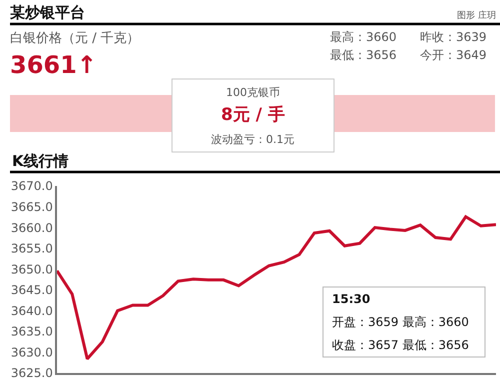  Describe the element at coordinates (31, 311) in the screenshot. I see `y-tick-label: 3640.0` at that location.